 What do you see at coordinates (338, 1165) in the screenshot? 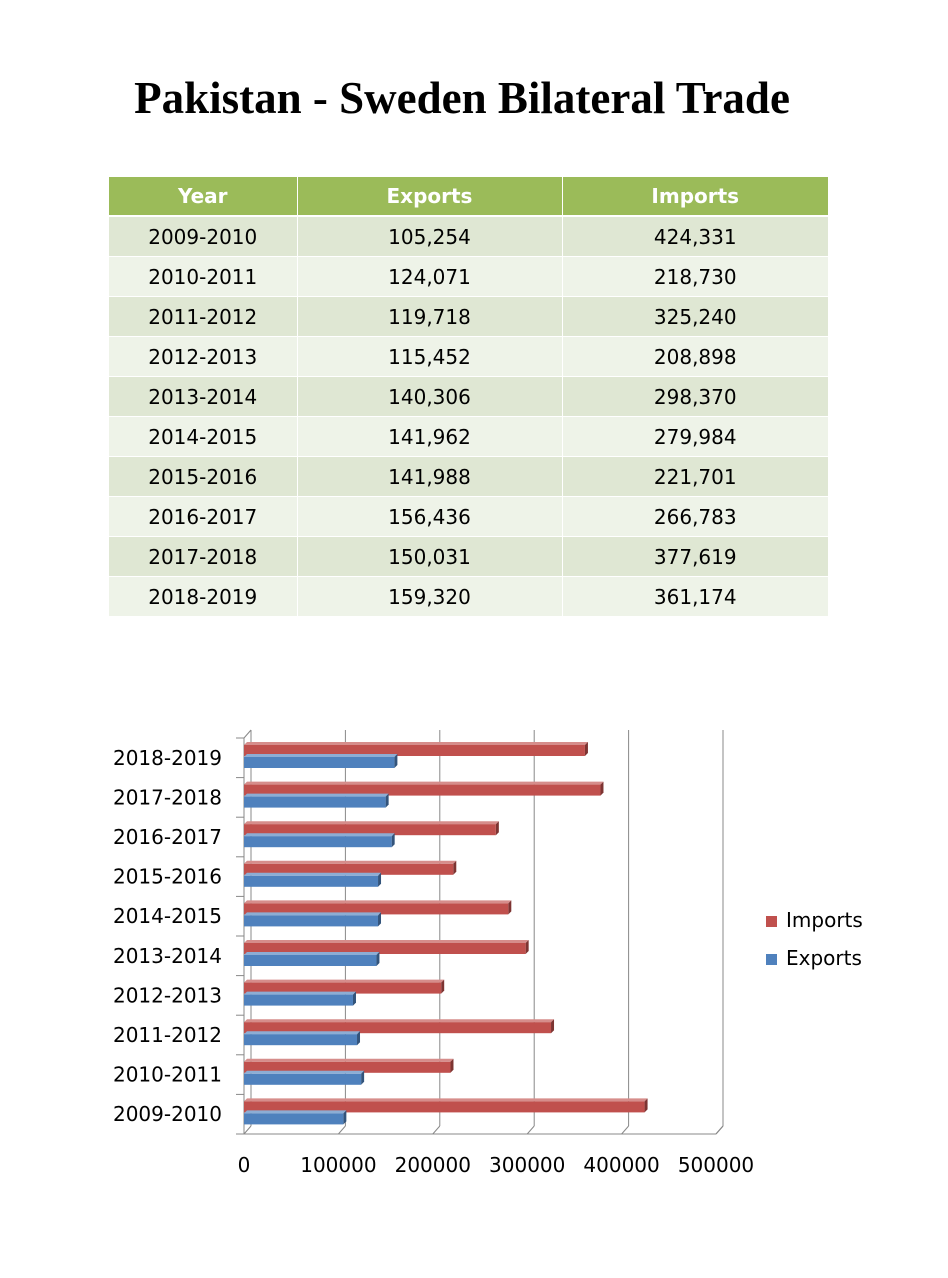
I see `x-tick-label: 100000` at bounding box center [338, 1165].